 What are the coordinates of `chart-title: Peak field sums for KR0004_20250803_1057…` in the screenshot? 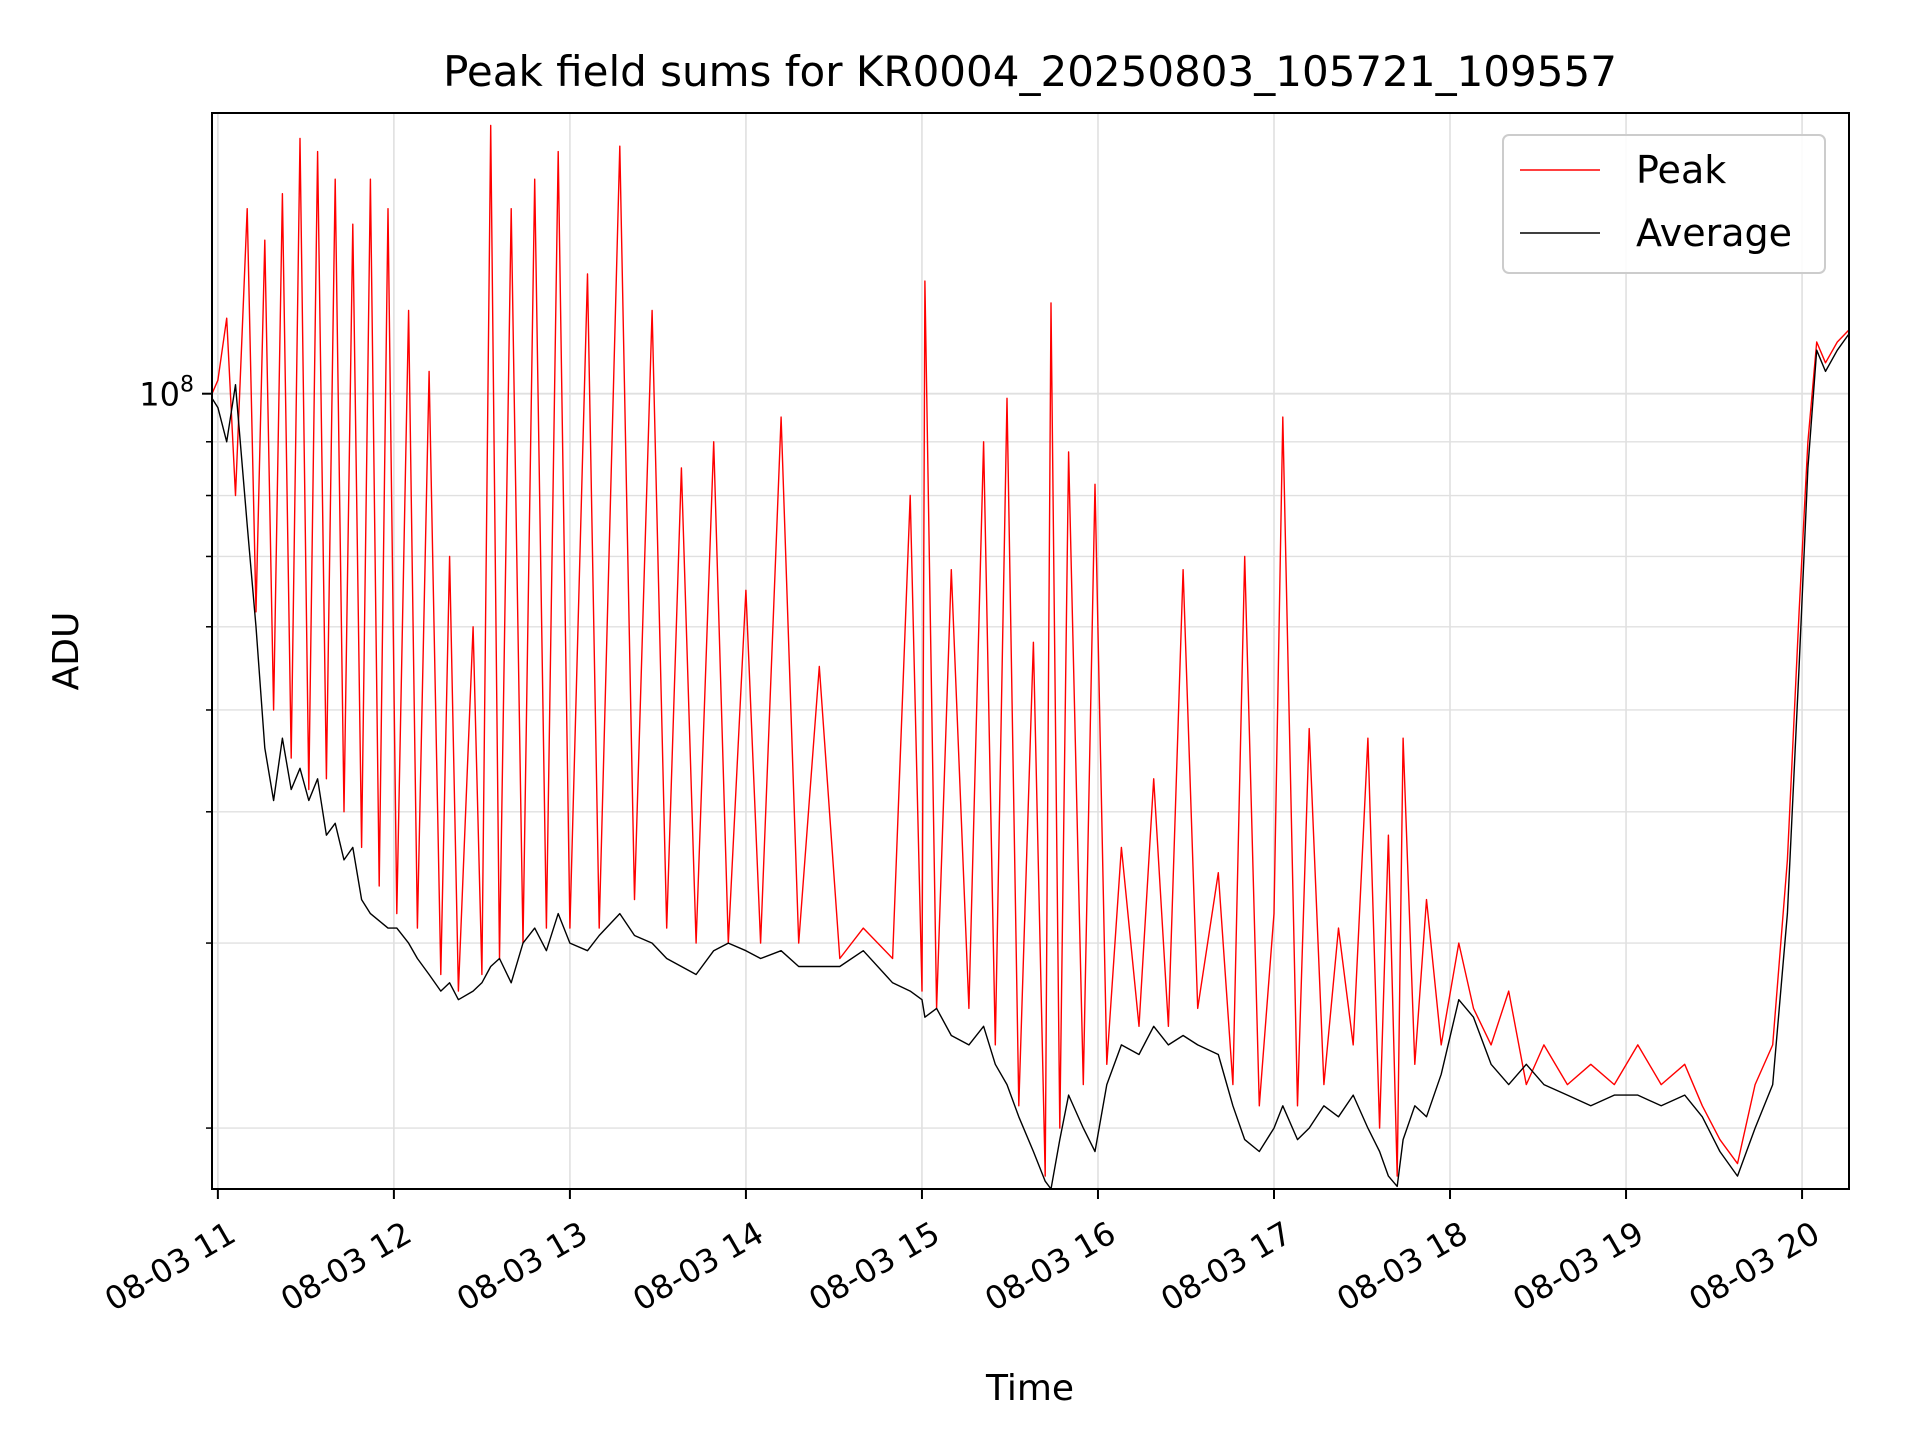 It's located at (1030, 71).